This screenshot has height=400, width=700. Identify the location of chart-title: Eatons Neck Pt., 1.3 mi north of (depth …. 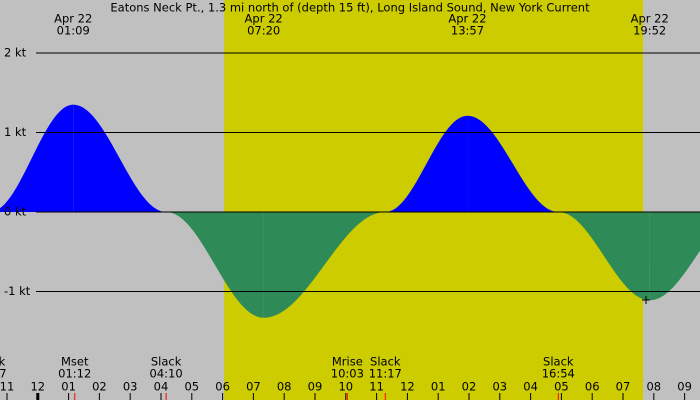
(350, 8).